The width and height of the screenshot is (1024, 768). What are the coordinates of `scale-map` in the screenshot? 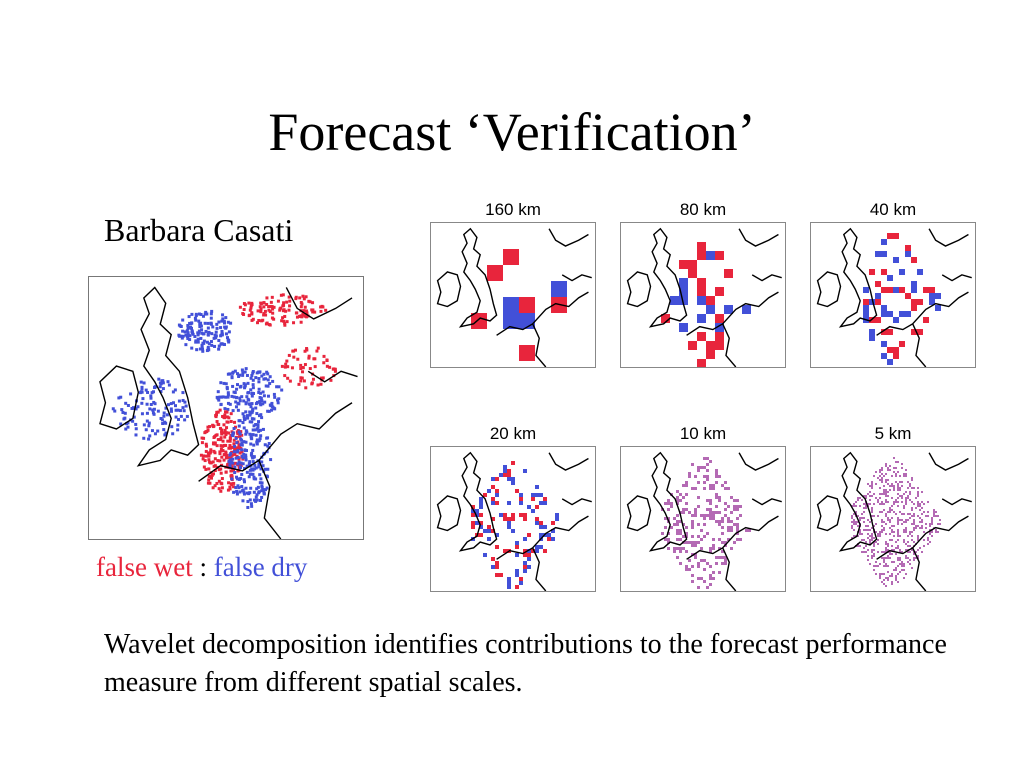 It's located at (513, 295).